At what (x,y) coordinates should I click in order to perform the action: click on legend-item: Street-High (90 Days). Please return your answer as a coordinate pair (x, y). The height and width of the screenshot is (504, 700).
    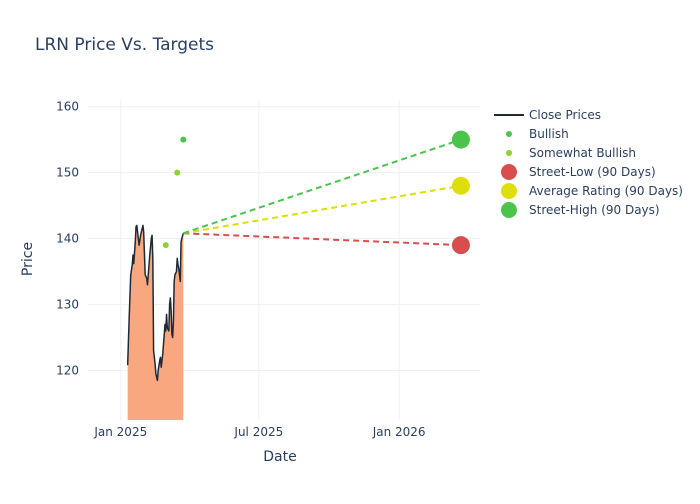
    Looking at the image, I should click on (580, 210).